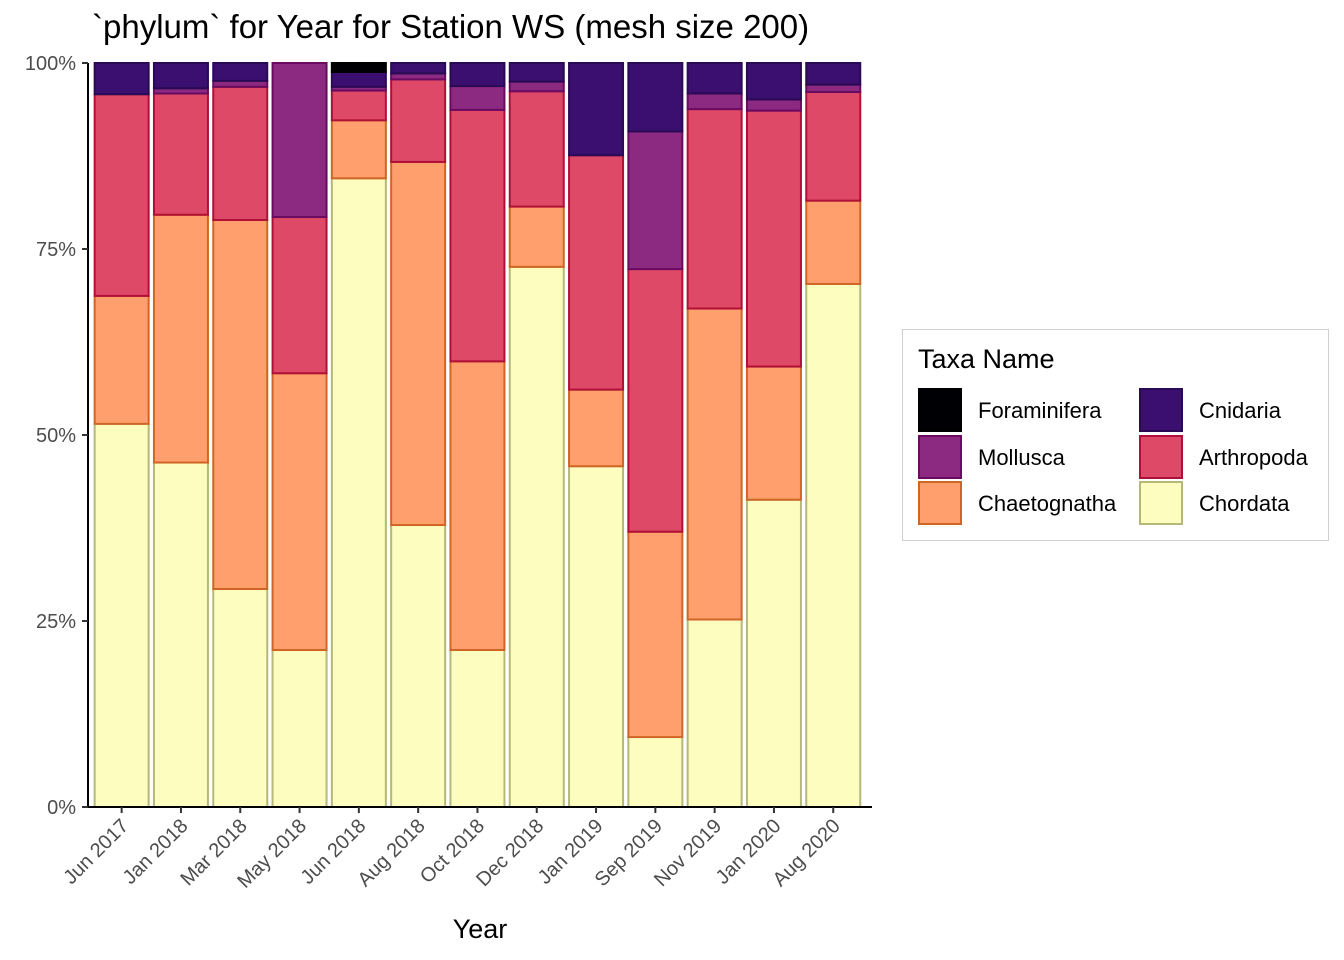  I want to click on legend-item-chordata: Chordata, so click(1239, 504).